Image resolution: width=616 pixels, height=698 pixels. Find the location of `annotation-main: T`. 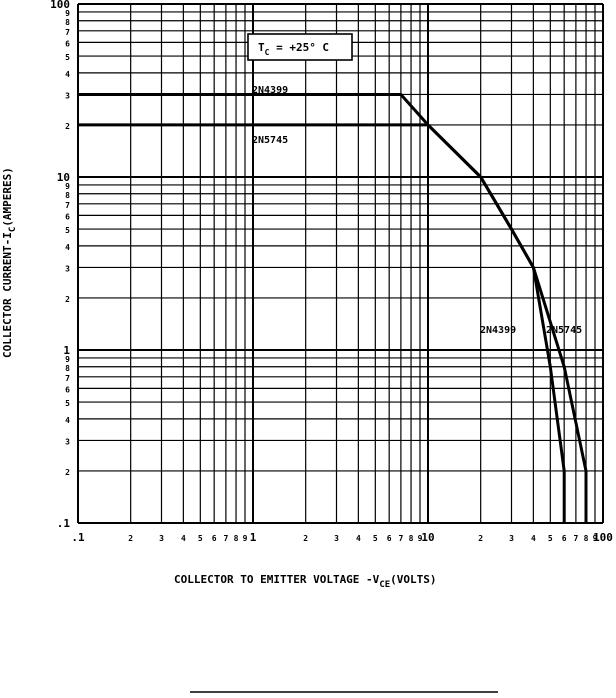

annotation-main: T is located at coordinates (261, 47).